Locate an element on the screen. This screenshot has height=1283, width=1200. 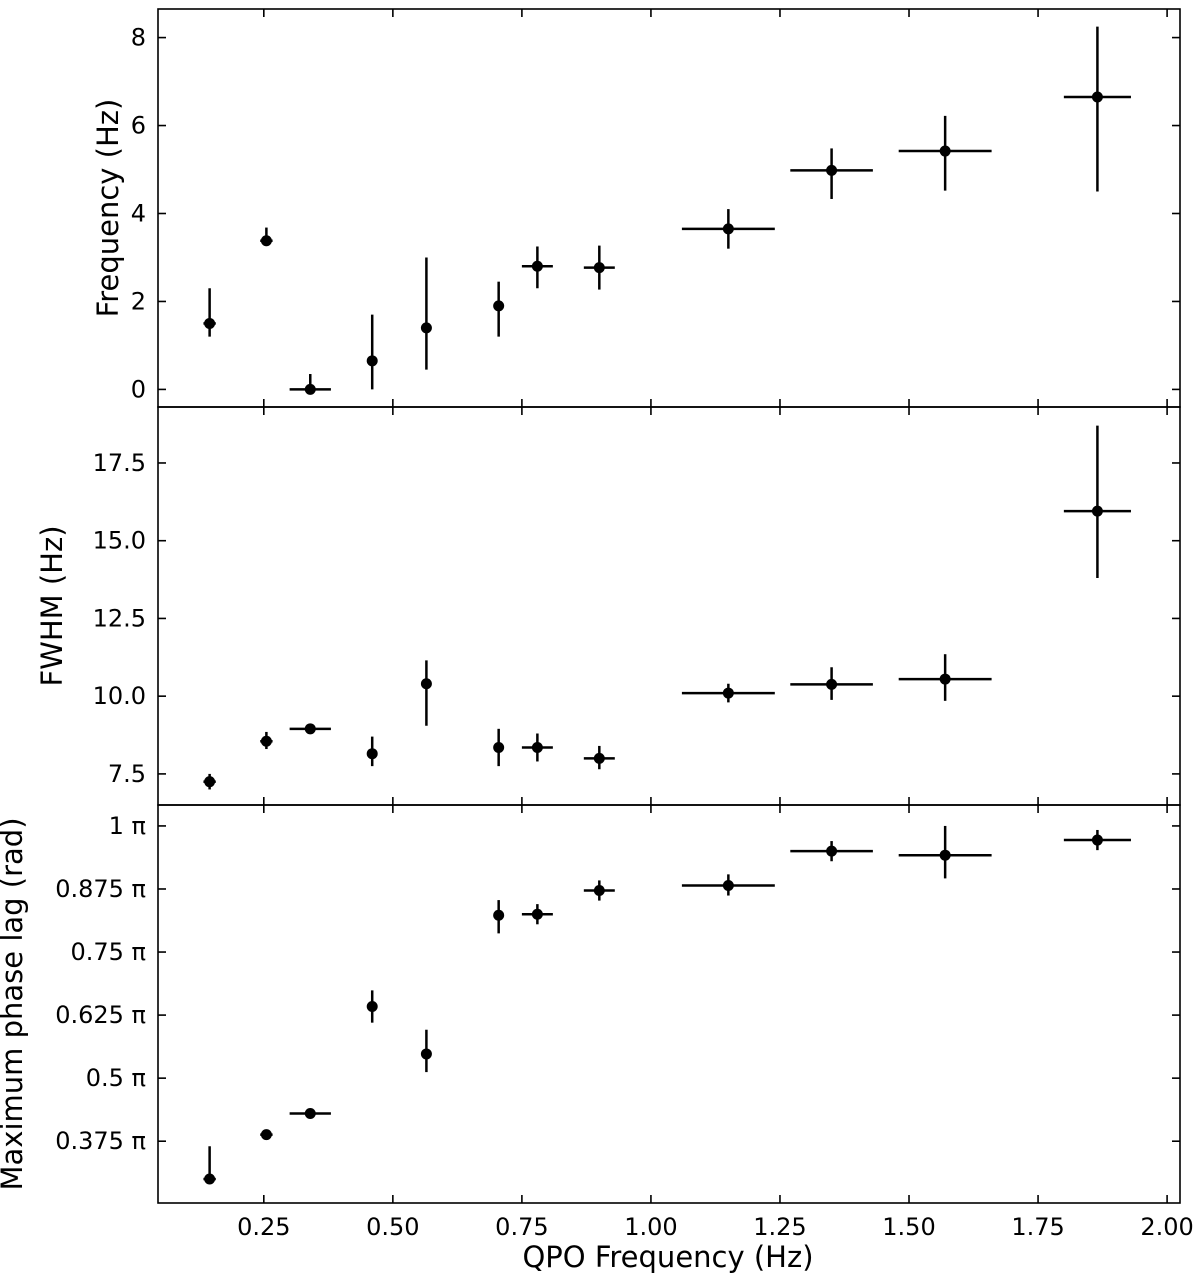
y-tick-label: 0.75 π is located at coordinates (108, 952).